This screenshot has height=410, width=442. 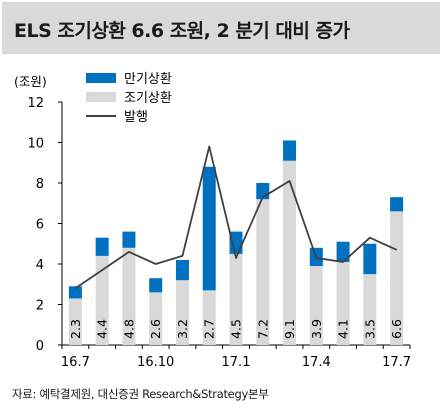 I want to click on y-tick-label: 2, so click(x=40, y=306).